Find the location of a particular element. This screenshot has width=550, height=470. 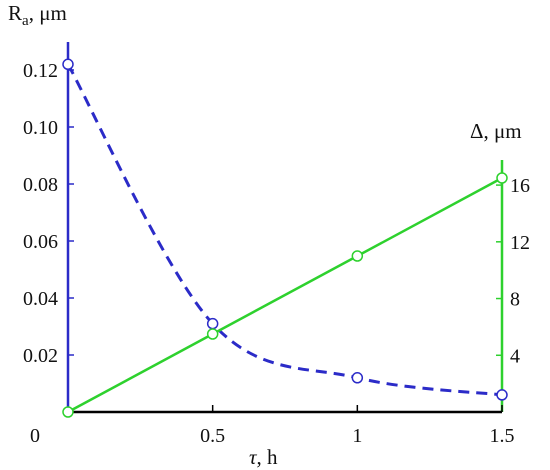

left-tick-label: 0.10 is located at coordinates (40, 128).